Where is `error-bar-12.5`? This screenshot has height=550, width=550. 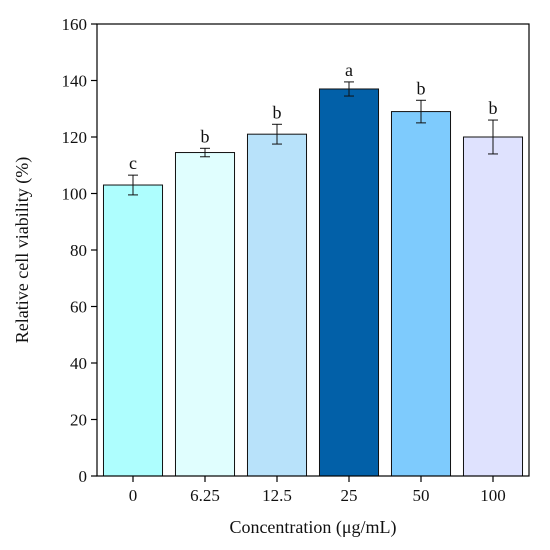 error-bar-12.5 is located at coordinates (277, 134).